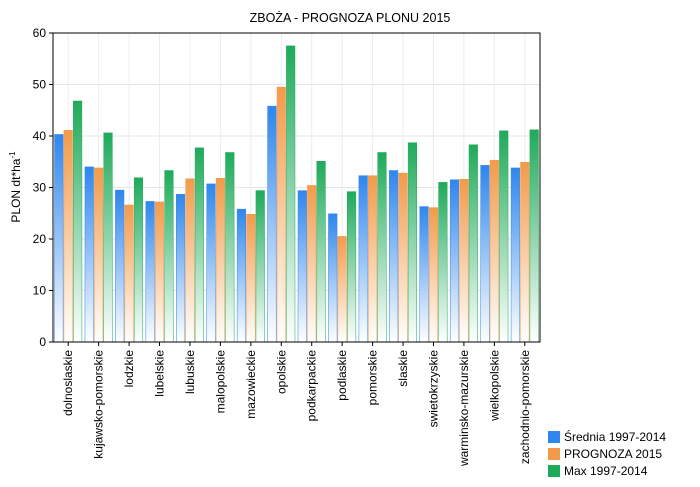 This screenshot has width=700, height=487. I want to click on x-tick-label: slaskie, so click(403, 368).